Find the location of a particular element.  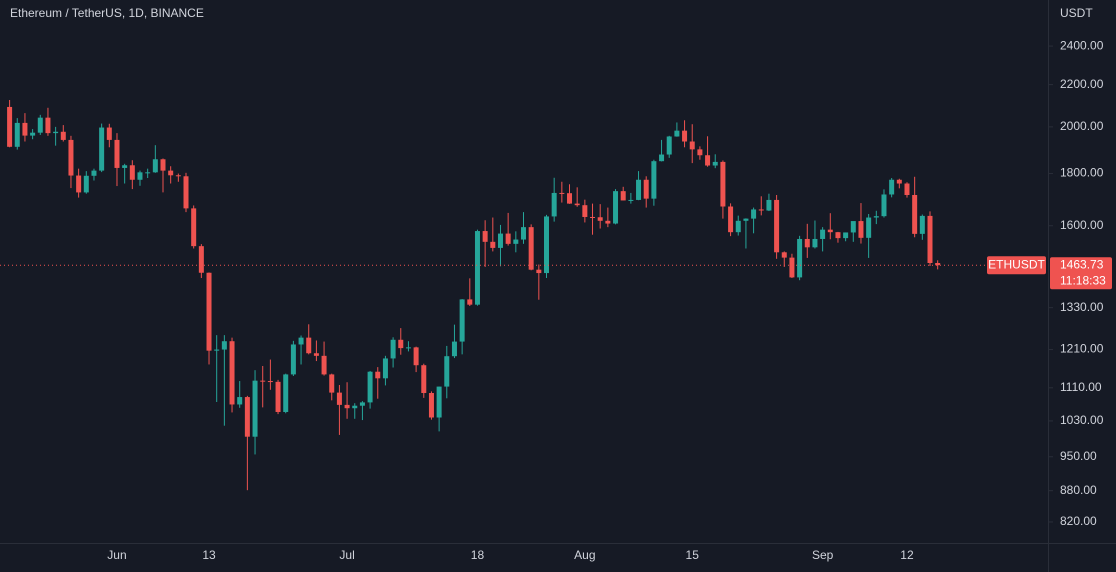

price-tag is located at coordinates (1081, 273).